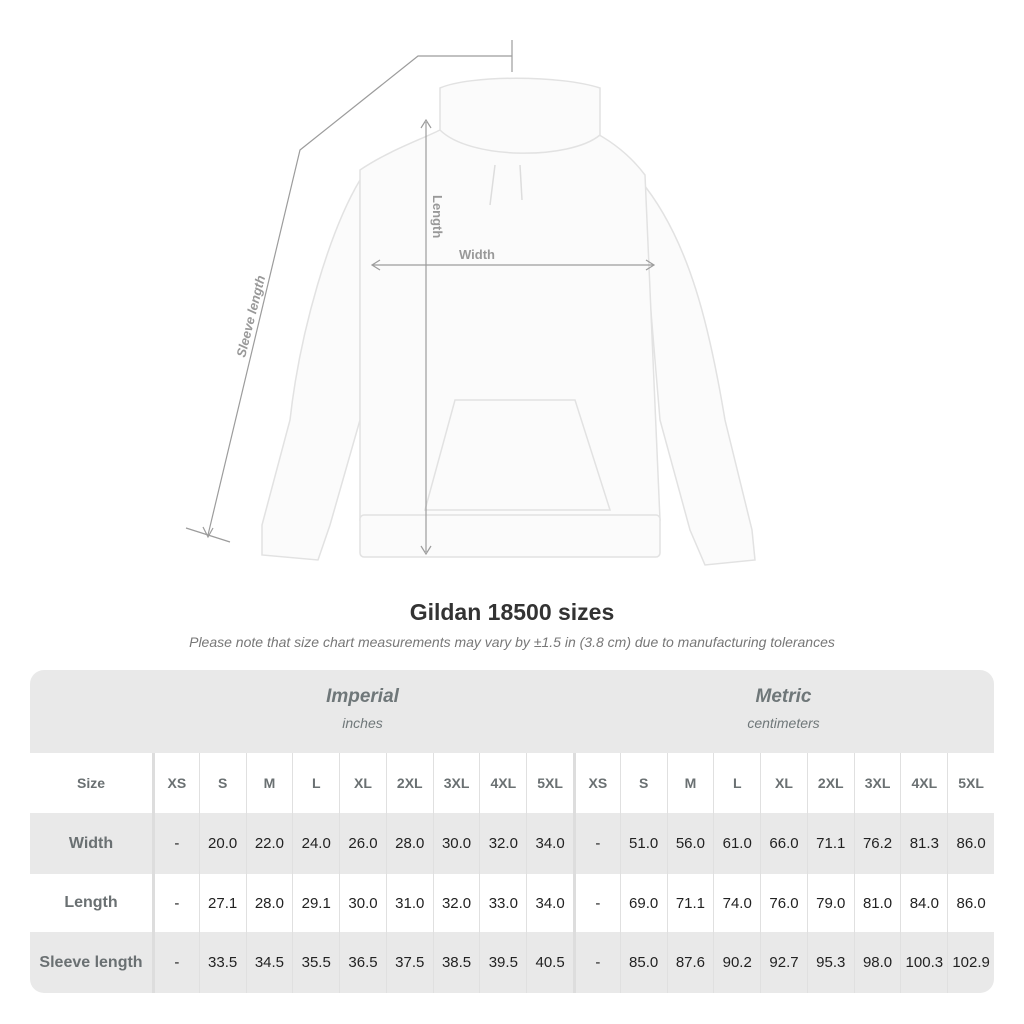 Image resolution: width=1024 pixels, height=1024 pixels. I want to click on imperial-unit: inches, so click(362, 723).